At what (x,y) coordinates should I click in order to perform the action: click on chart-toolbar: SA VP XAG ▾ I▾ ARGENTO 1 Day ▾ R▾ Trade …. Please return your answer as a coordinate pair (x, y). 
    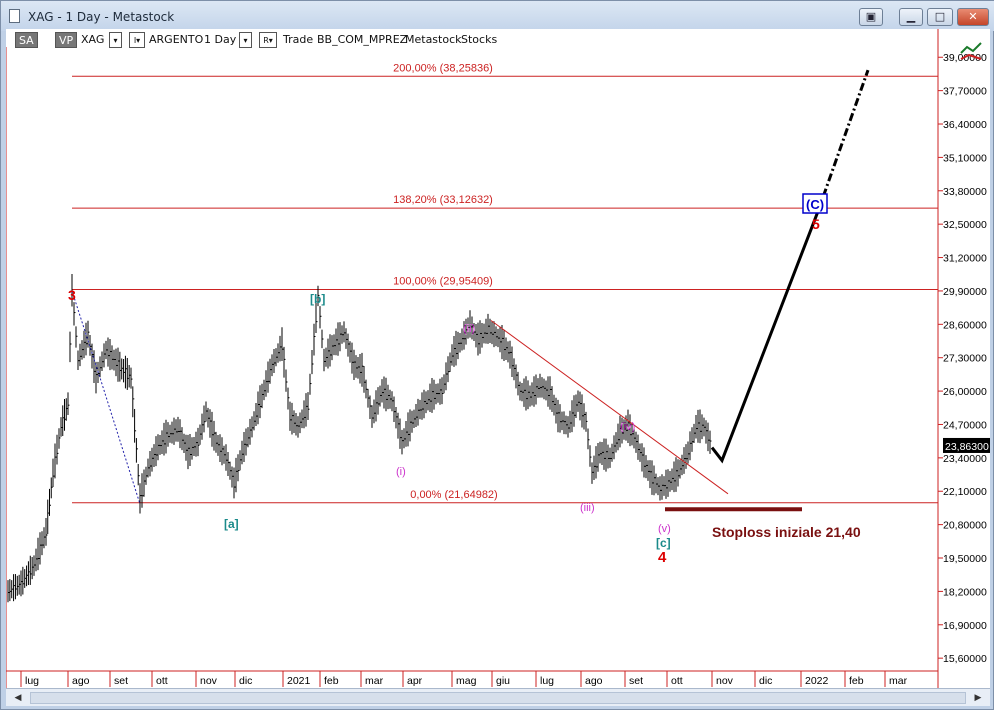
    Looking at the image, I should click on (472, 40).